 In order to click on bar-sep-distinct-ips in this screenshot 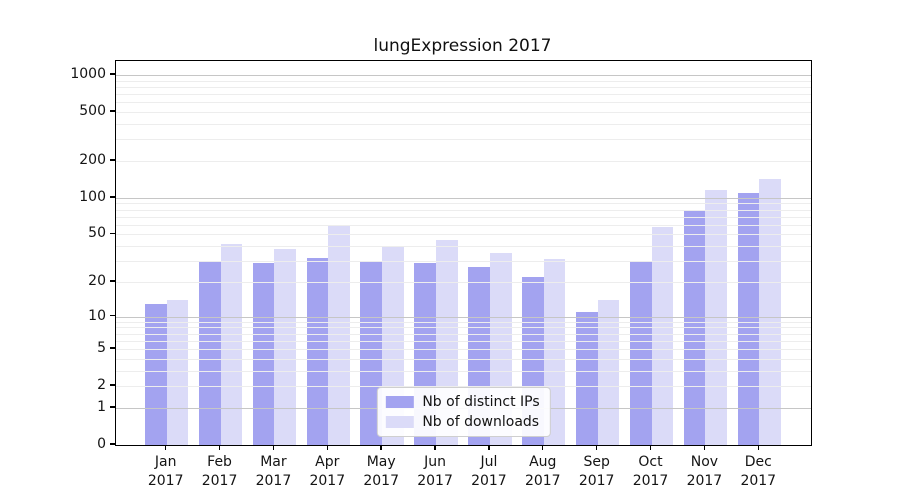, I will do `click(586, 378)`.